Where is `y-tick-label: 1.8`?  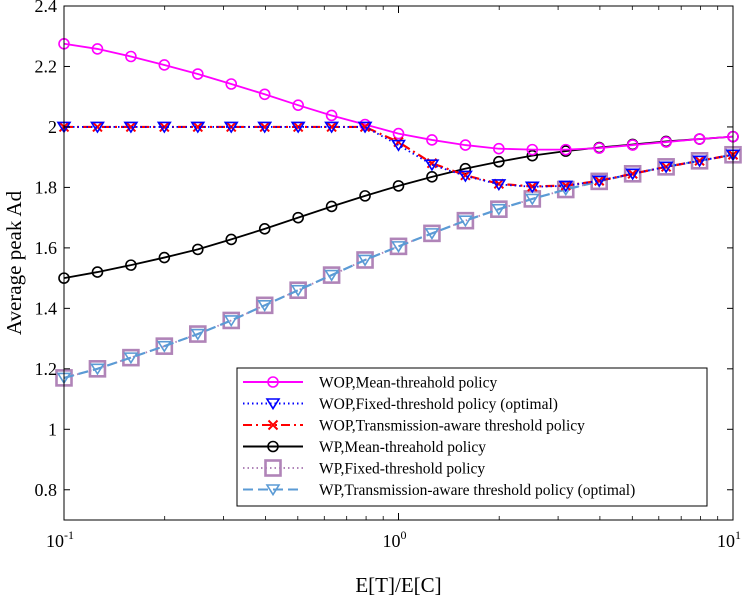 y-tick-label: 1.8 is located at coordinates (46, 187).